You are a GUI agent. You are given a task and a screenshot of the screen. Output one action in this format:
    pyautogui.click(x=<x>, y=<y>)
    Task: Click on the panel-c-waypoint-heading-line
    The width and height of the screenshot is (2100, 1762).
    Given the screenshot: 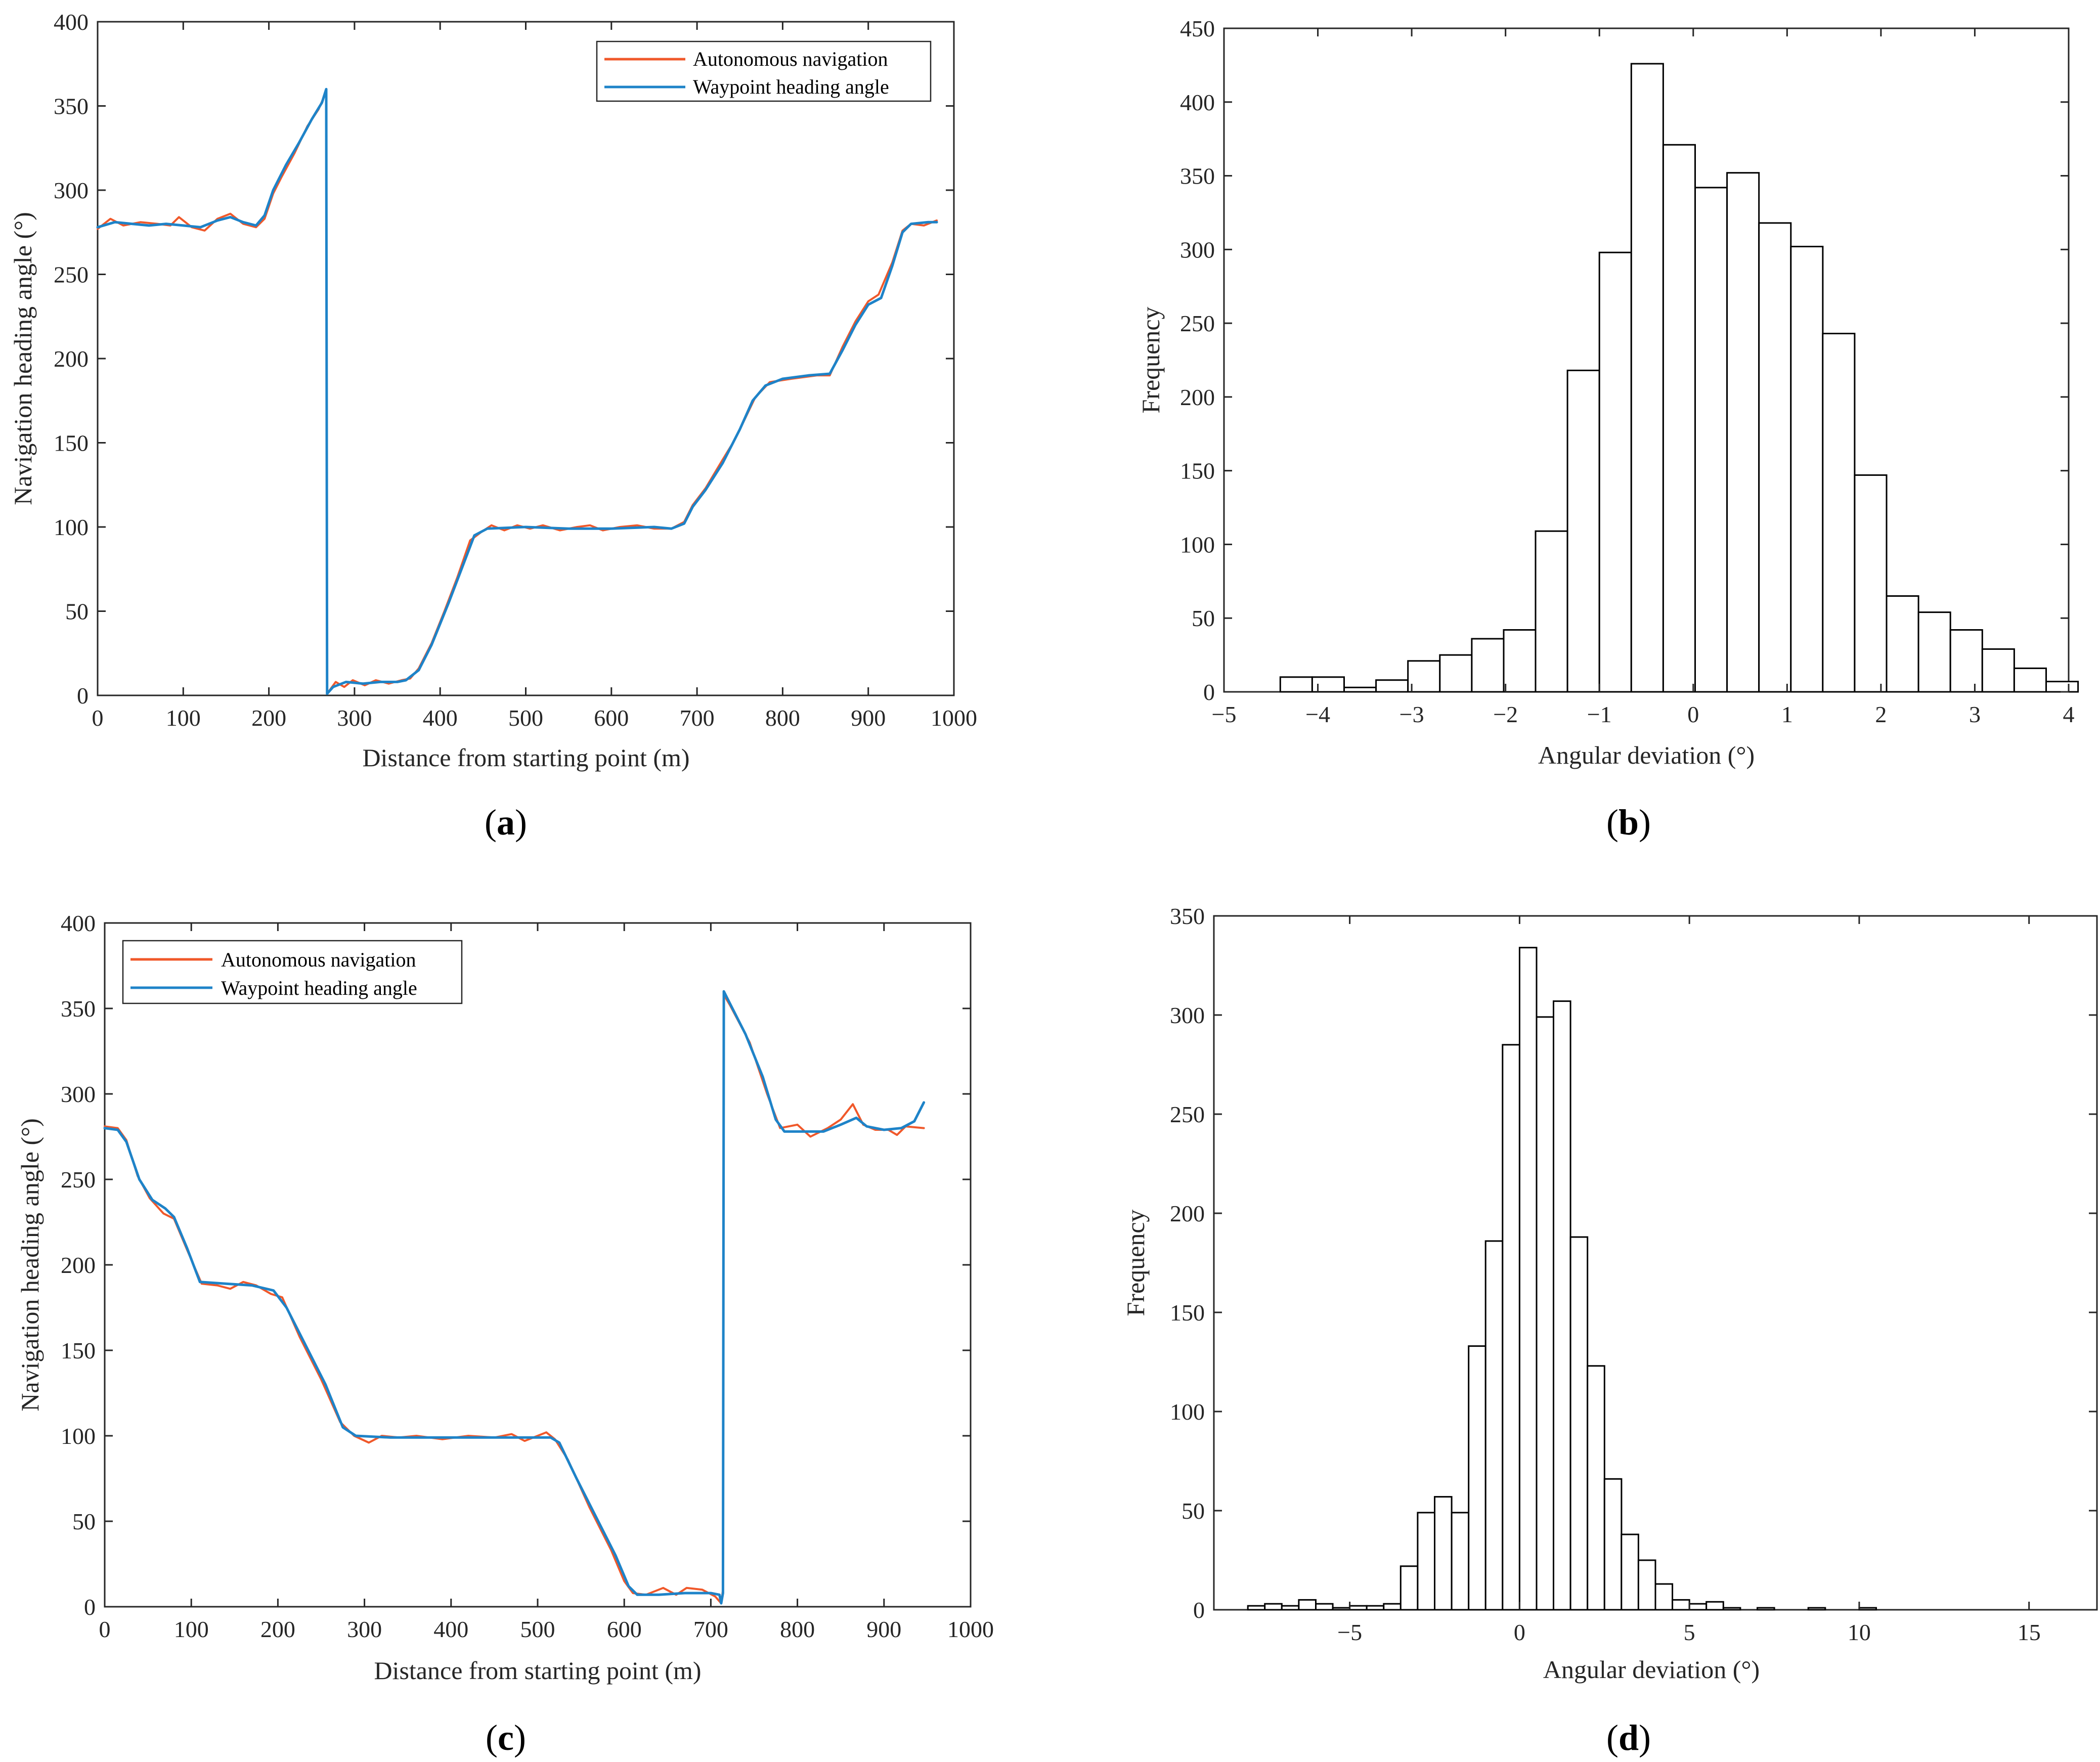 What is the action you would take?
    pyautogui.click(x=515, y=1297)
    